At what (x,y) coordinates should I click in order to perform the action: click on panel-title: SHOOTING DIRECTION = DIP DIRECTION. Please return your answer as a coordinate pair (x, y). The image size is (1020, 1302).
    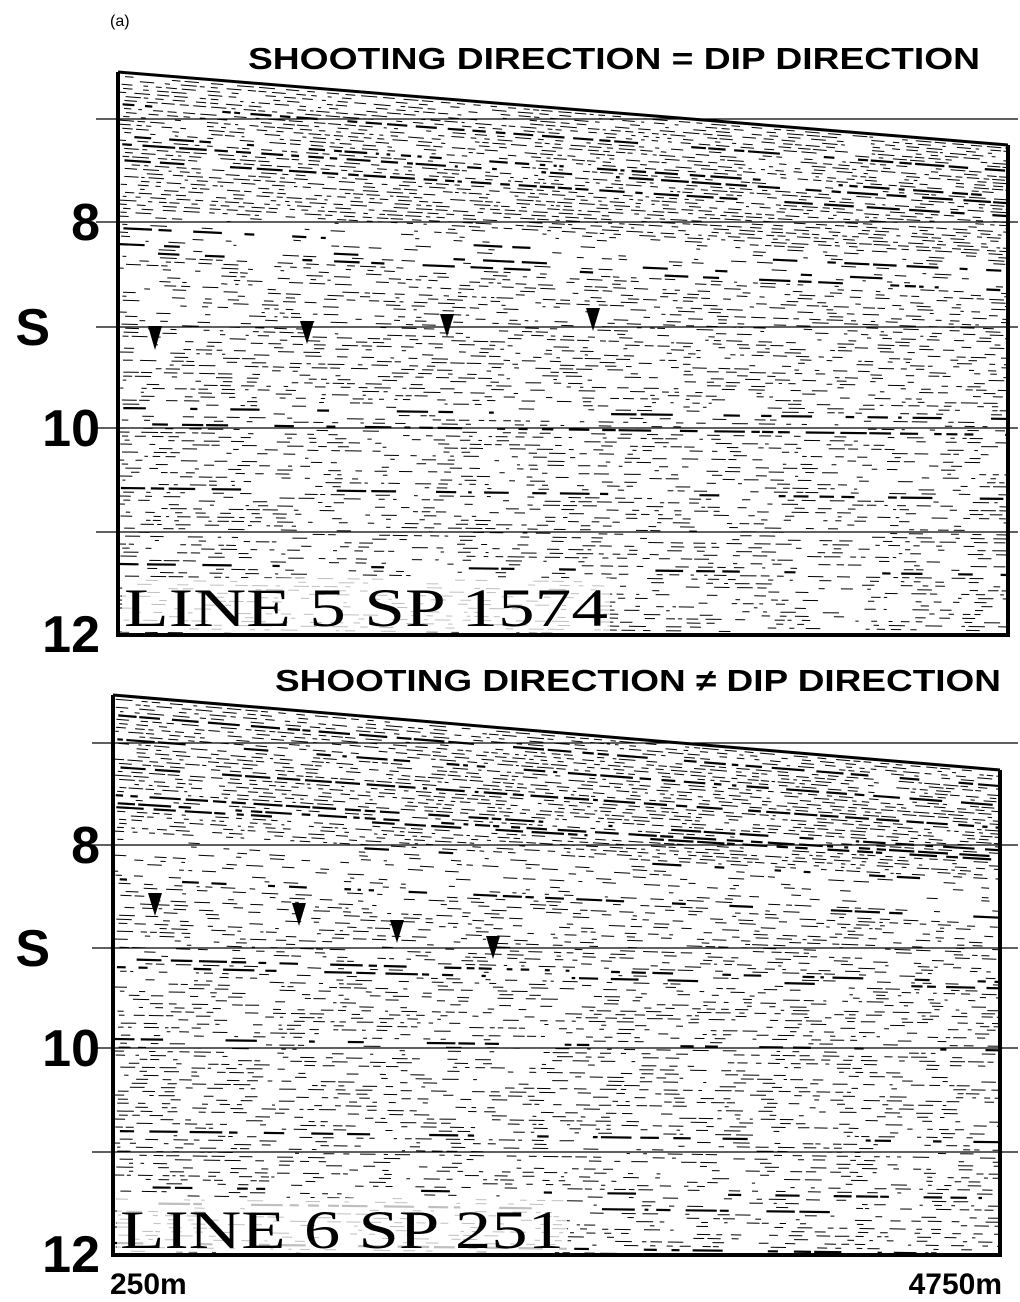
    Looking at the image, I should click on (614, 58).